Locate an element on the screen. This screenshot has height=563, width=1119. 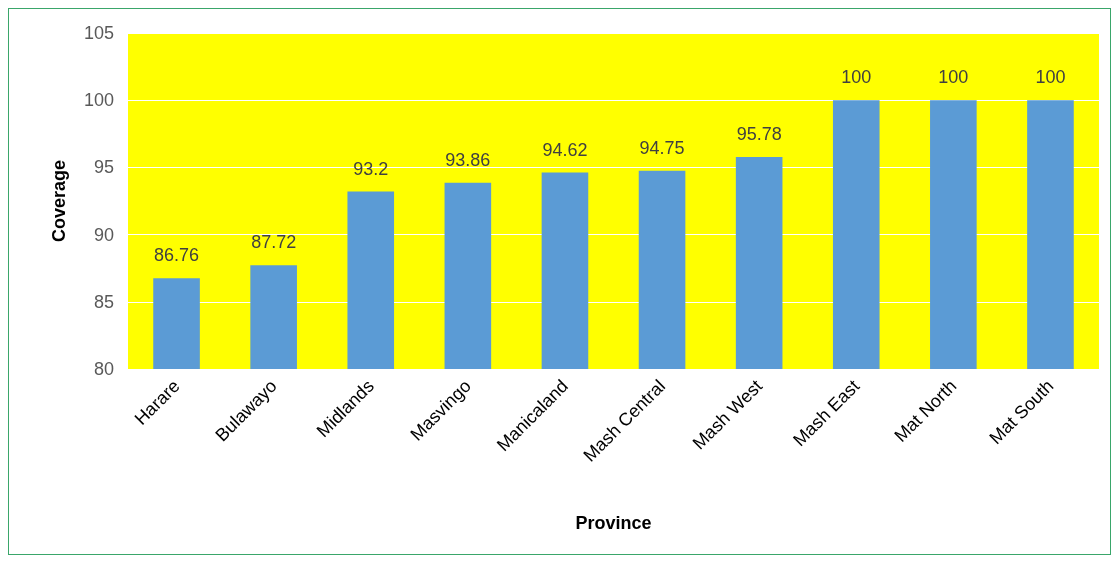
data-label: 94.75 is located at coordinates (662, 147).